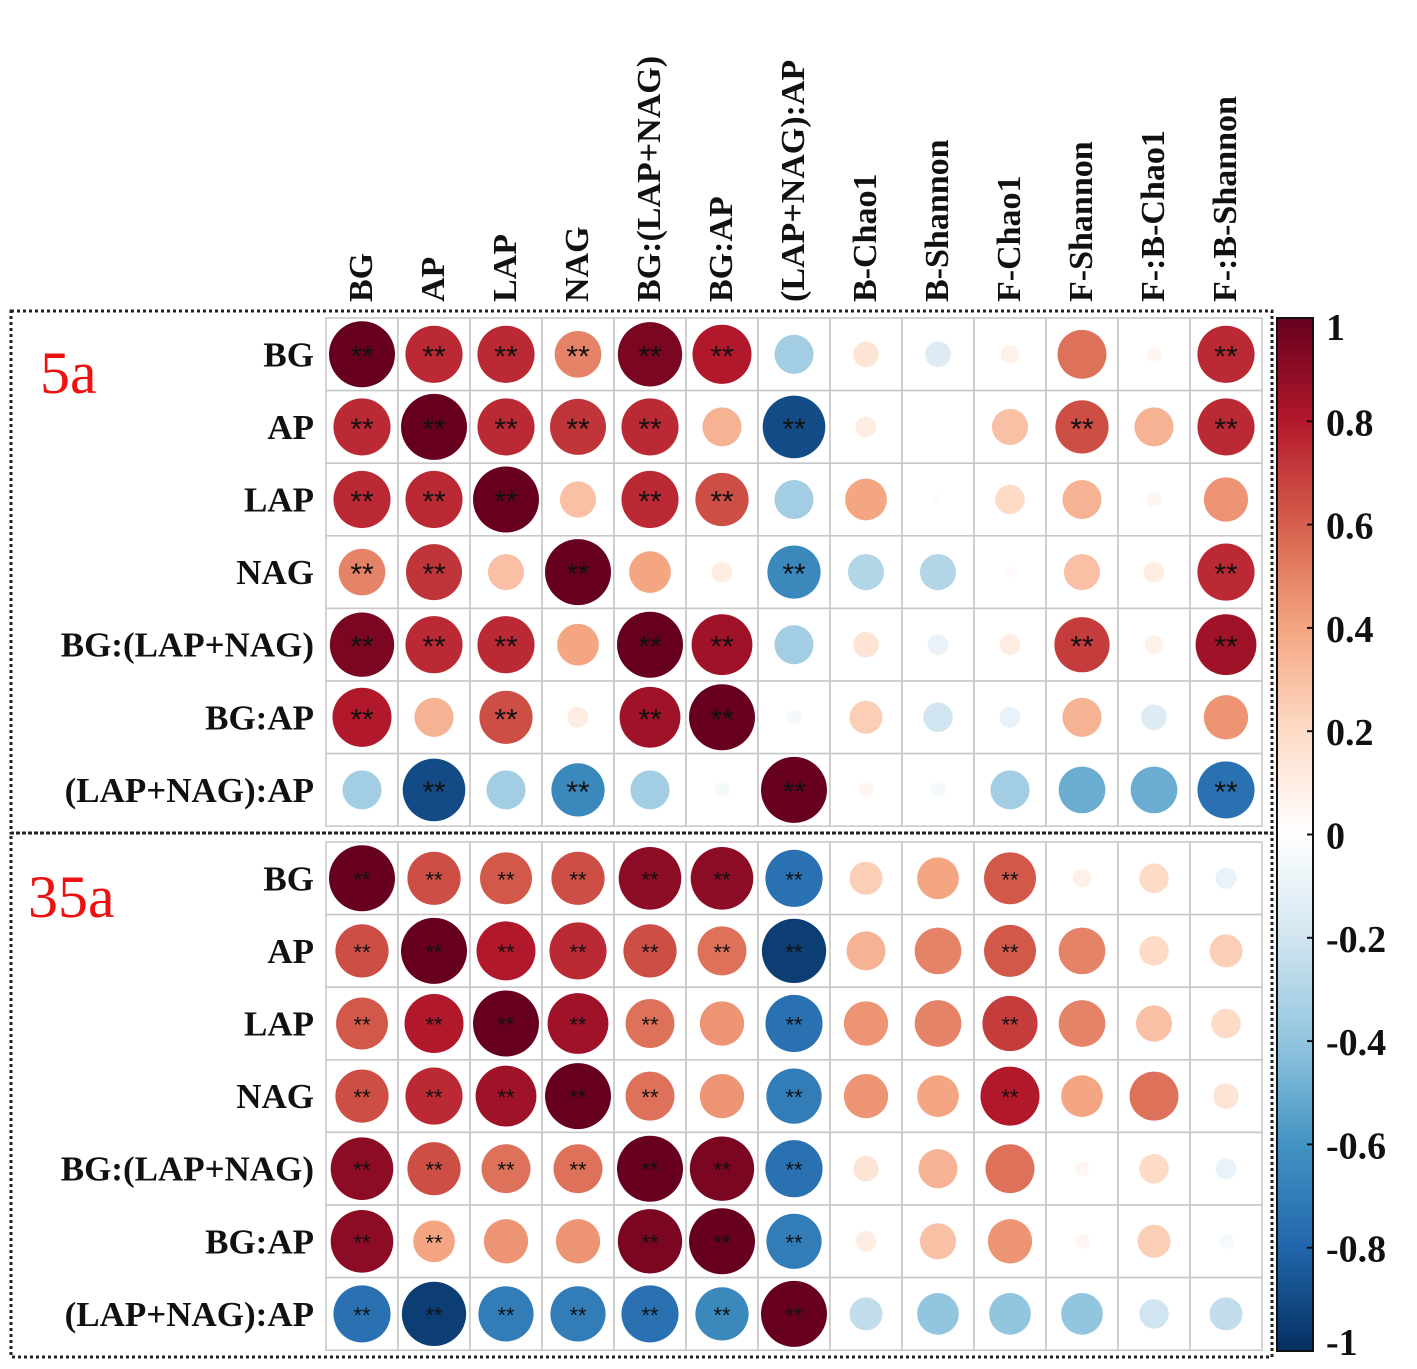 This screenshot has width=1417, height=1369. Describe the element at coordinates (279, 500) in the screenshot. I see `row-label: LAP` at that location.